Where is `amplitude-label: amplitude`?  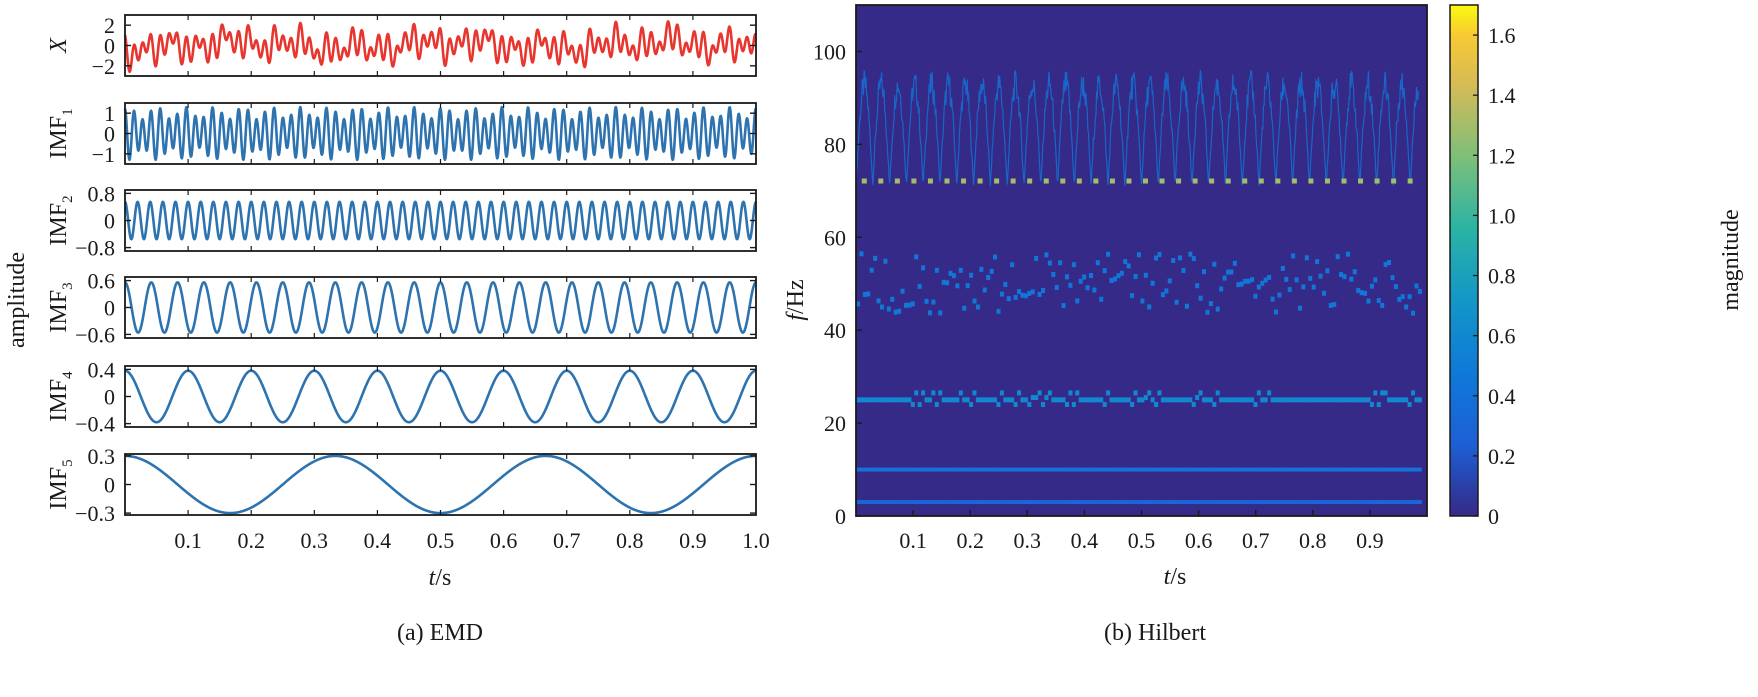 amplitude-label: amplitude is located at coordinates (17, 300).